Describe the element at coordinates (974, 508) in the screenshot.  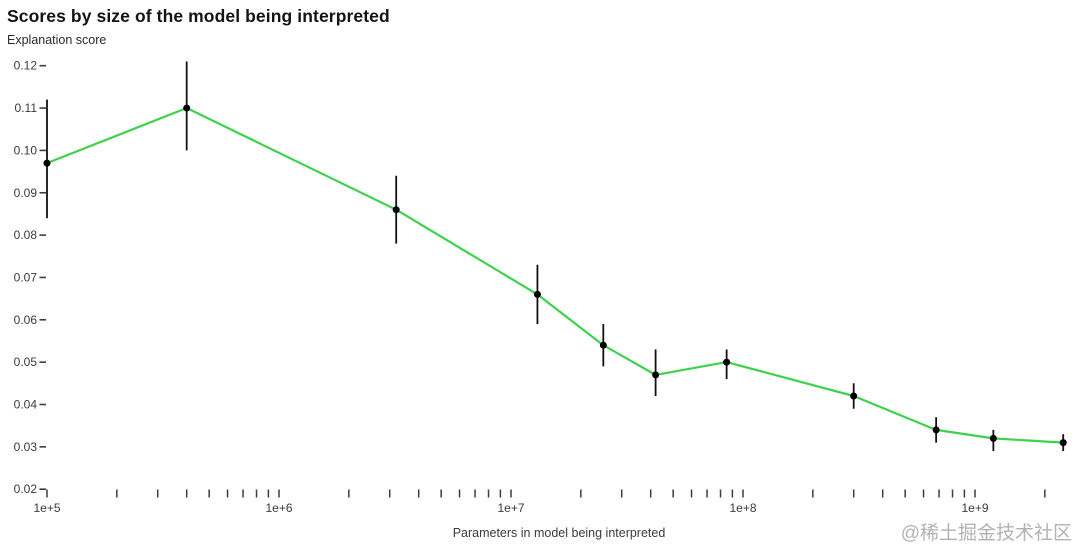
I see `x-tick-label: 1e+9` at that location.